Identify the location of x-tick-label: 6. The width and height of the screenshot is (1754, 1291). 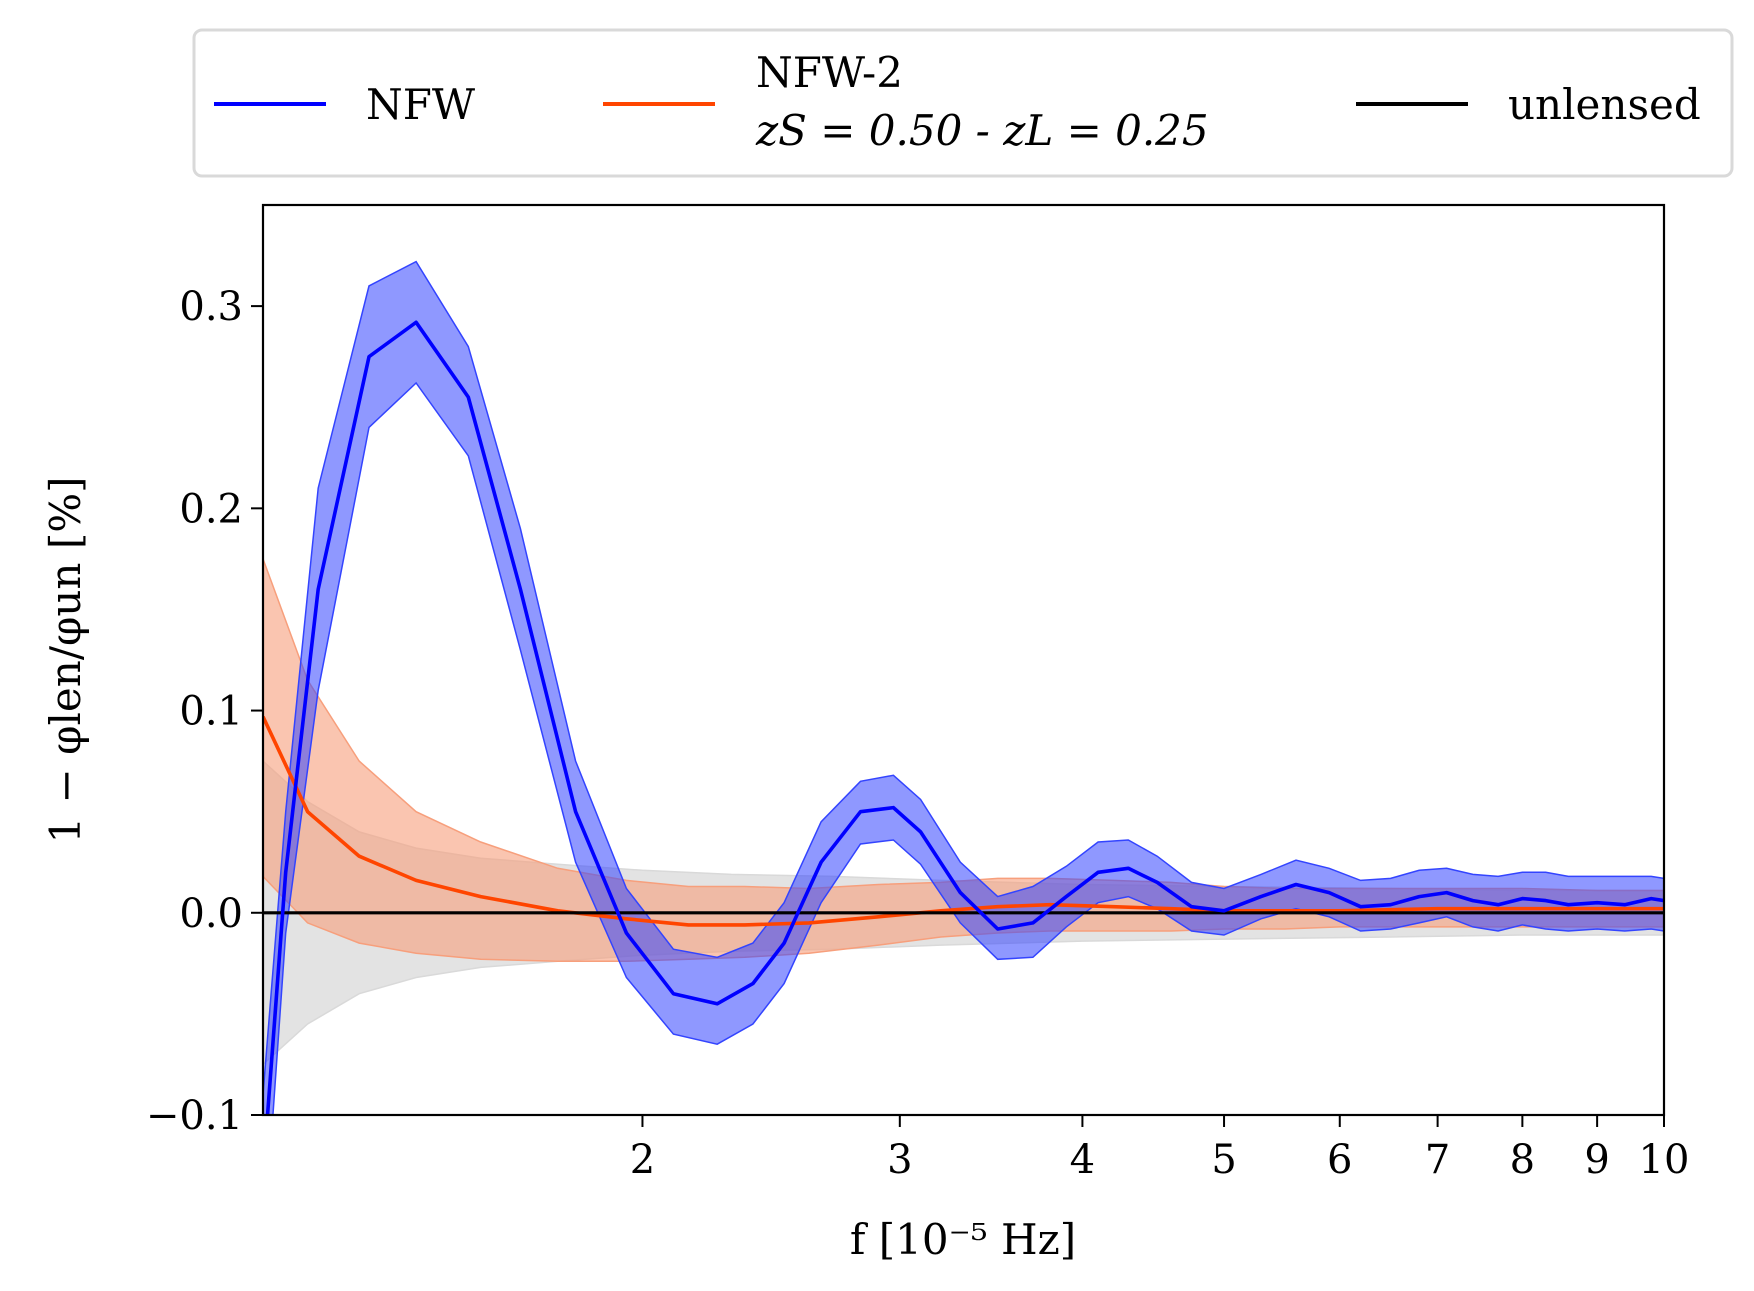
(1339, 1160).